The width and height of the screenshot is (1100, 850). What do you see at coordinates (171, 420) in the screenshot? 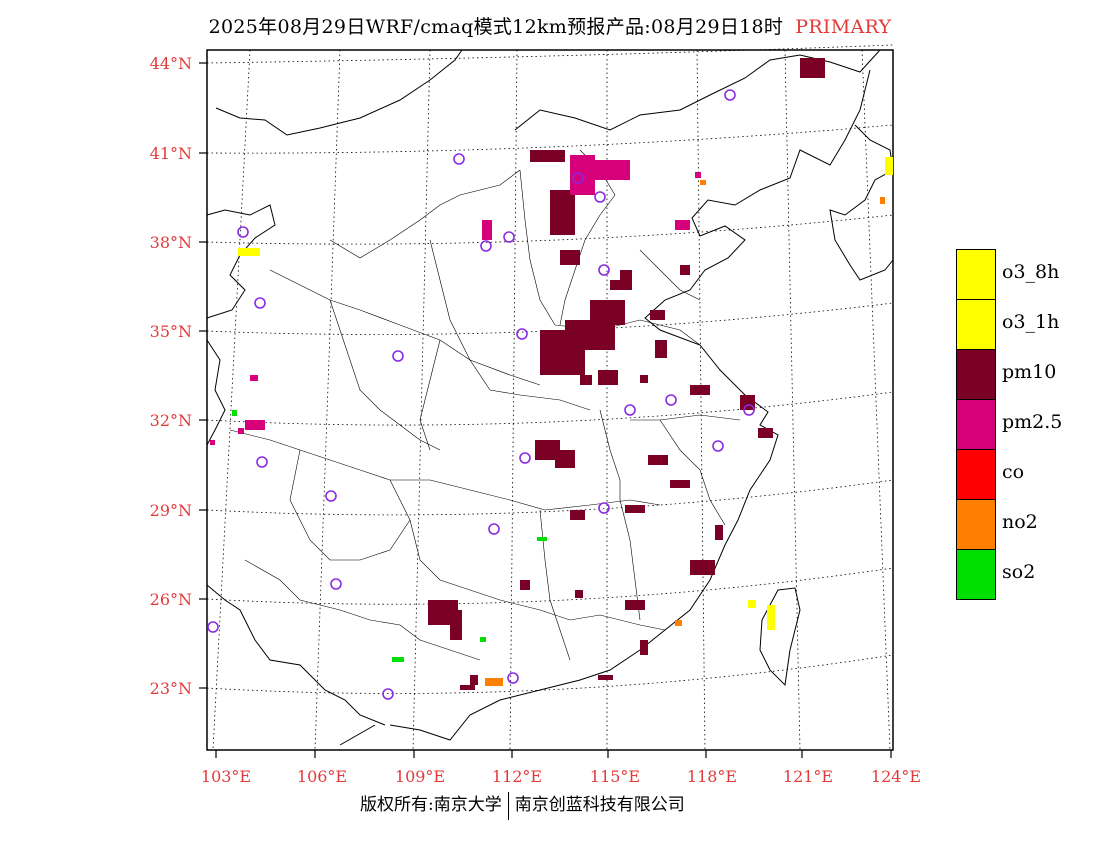
I see `lat-label: 32°N` at bounding box center [171, 420].